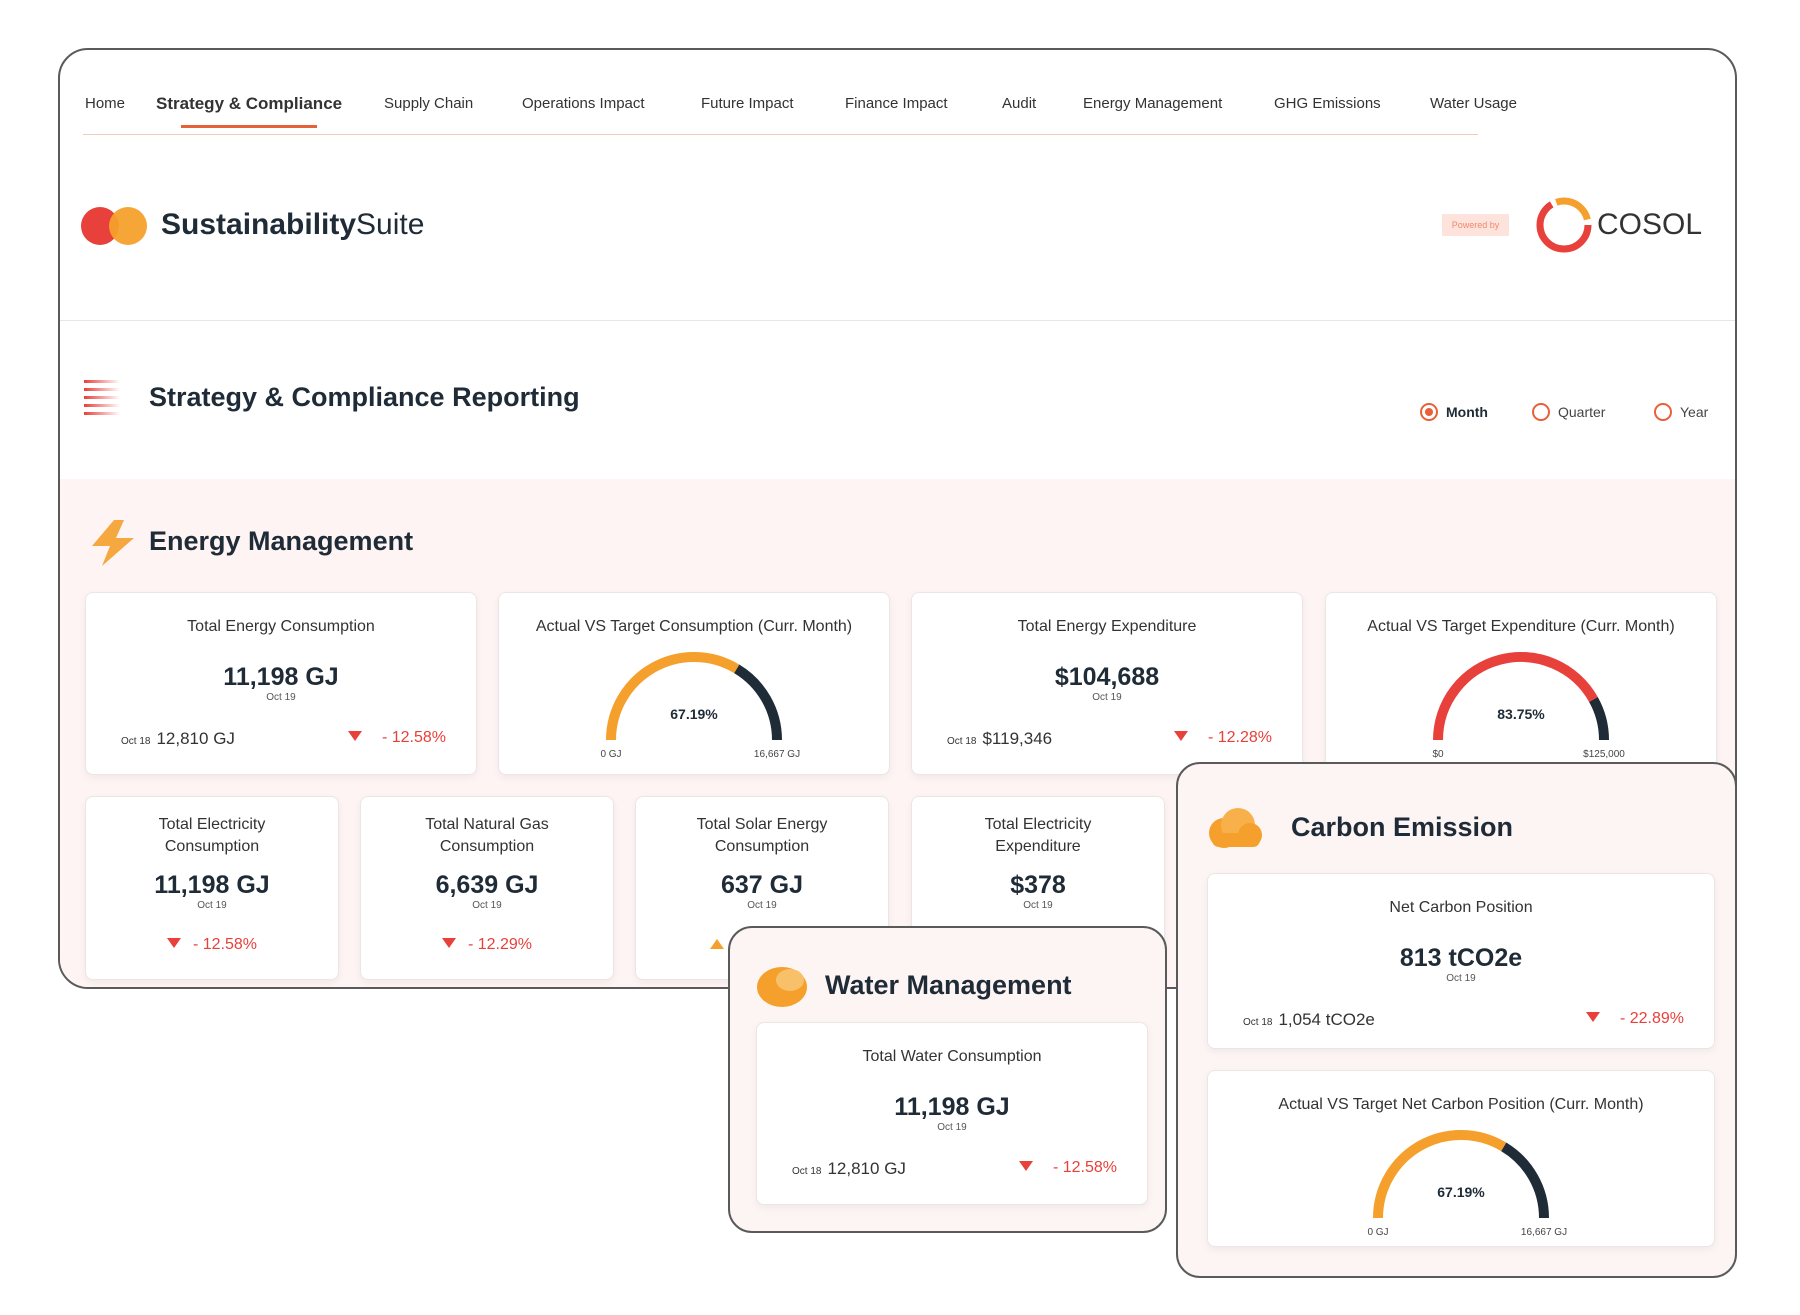 This screenshot has height=1315, width=1800. What do you see at coordinates (1153, 103) in the screenshot?
I see `nav-item: Energy Management` at bounding box center [1153, 103].